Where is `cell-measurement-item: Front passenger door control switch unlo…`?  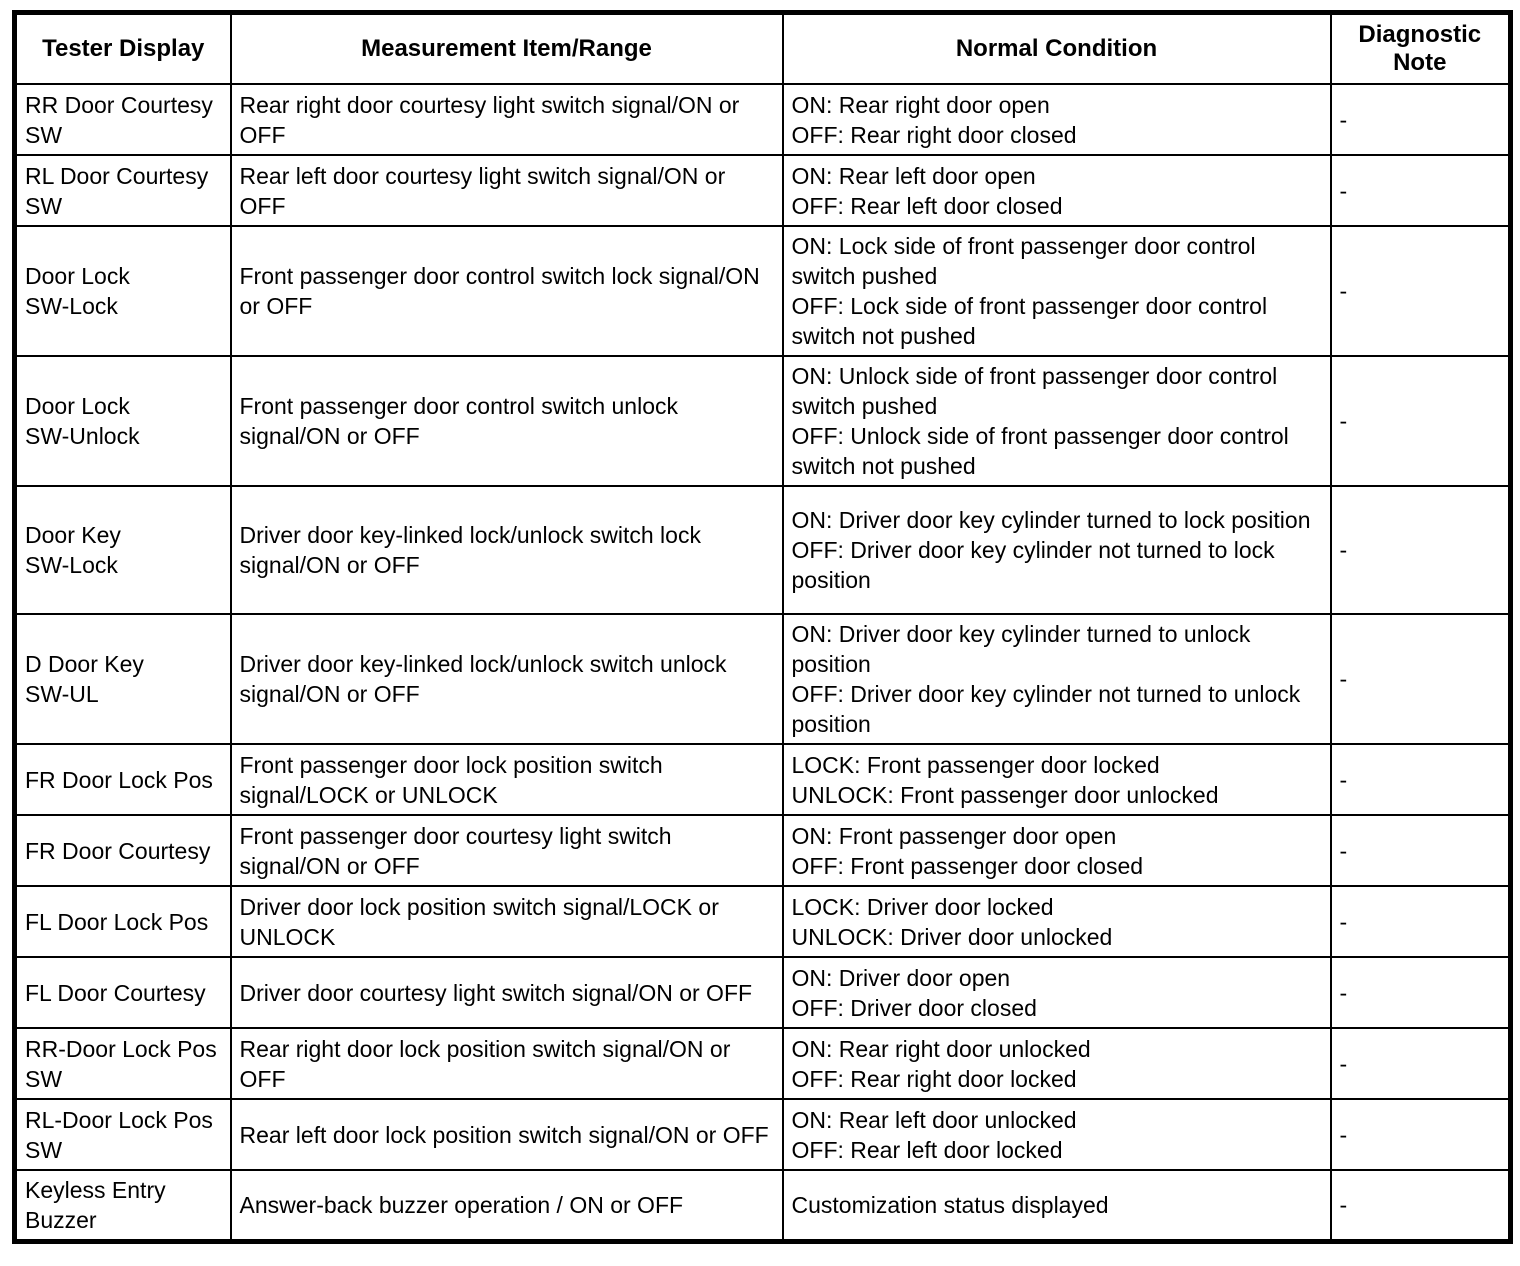
cell-measurement-item: Front passenger door control switch unlo… is located at coordinates (506, 421).